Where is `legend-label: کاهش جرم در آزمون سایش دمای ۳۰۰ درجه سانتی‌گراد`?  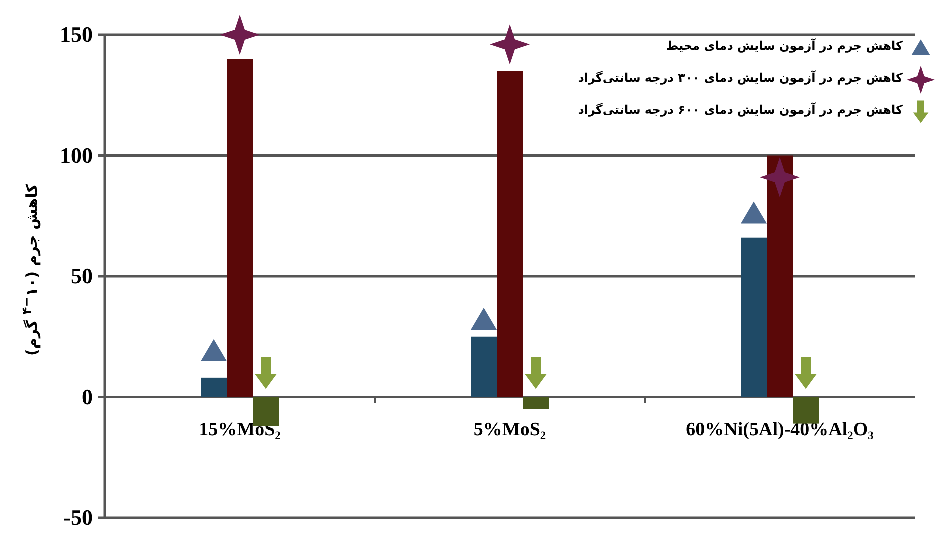 legend-label: کاهش جرم در آزمون سایش دمای ۳۰۰ درجه سانتی‌گراد is located at coordinates (740, 78).